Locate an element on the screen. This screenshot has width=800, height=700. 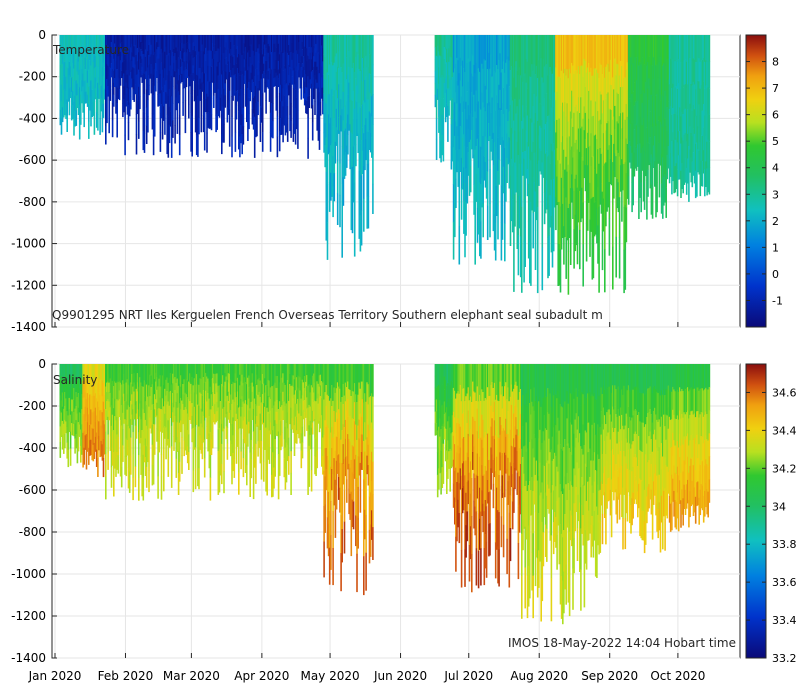
y-tick-label: -400 is located at coordinates (32, 118).